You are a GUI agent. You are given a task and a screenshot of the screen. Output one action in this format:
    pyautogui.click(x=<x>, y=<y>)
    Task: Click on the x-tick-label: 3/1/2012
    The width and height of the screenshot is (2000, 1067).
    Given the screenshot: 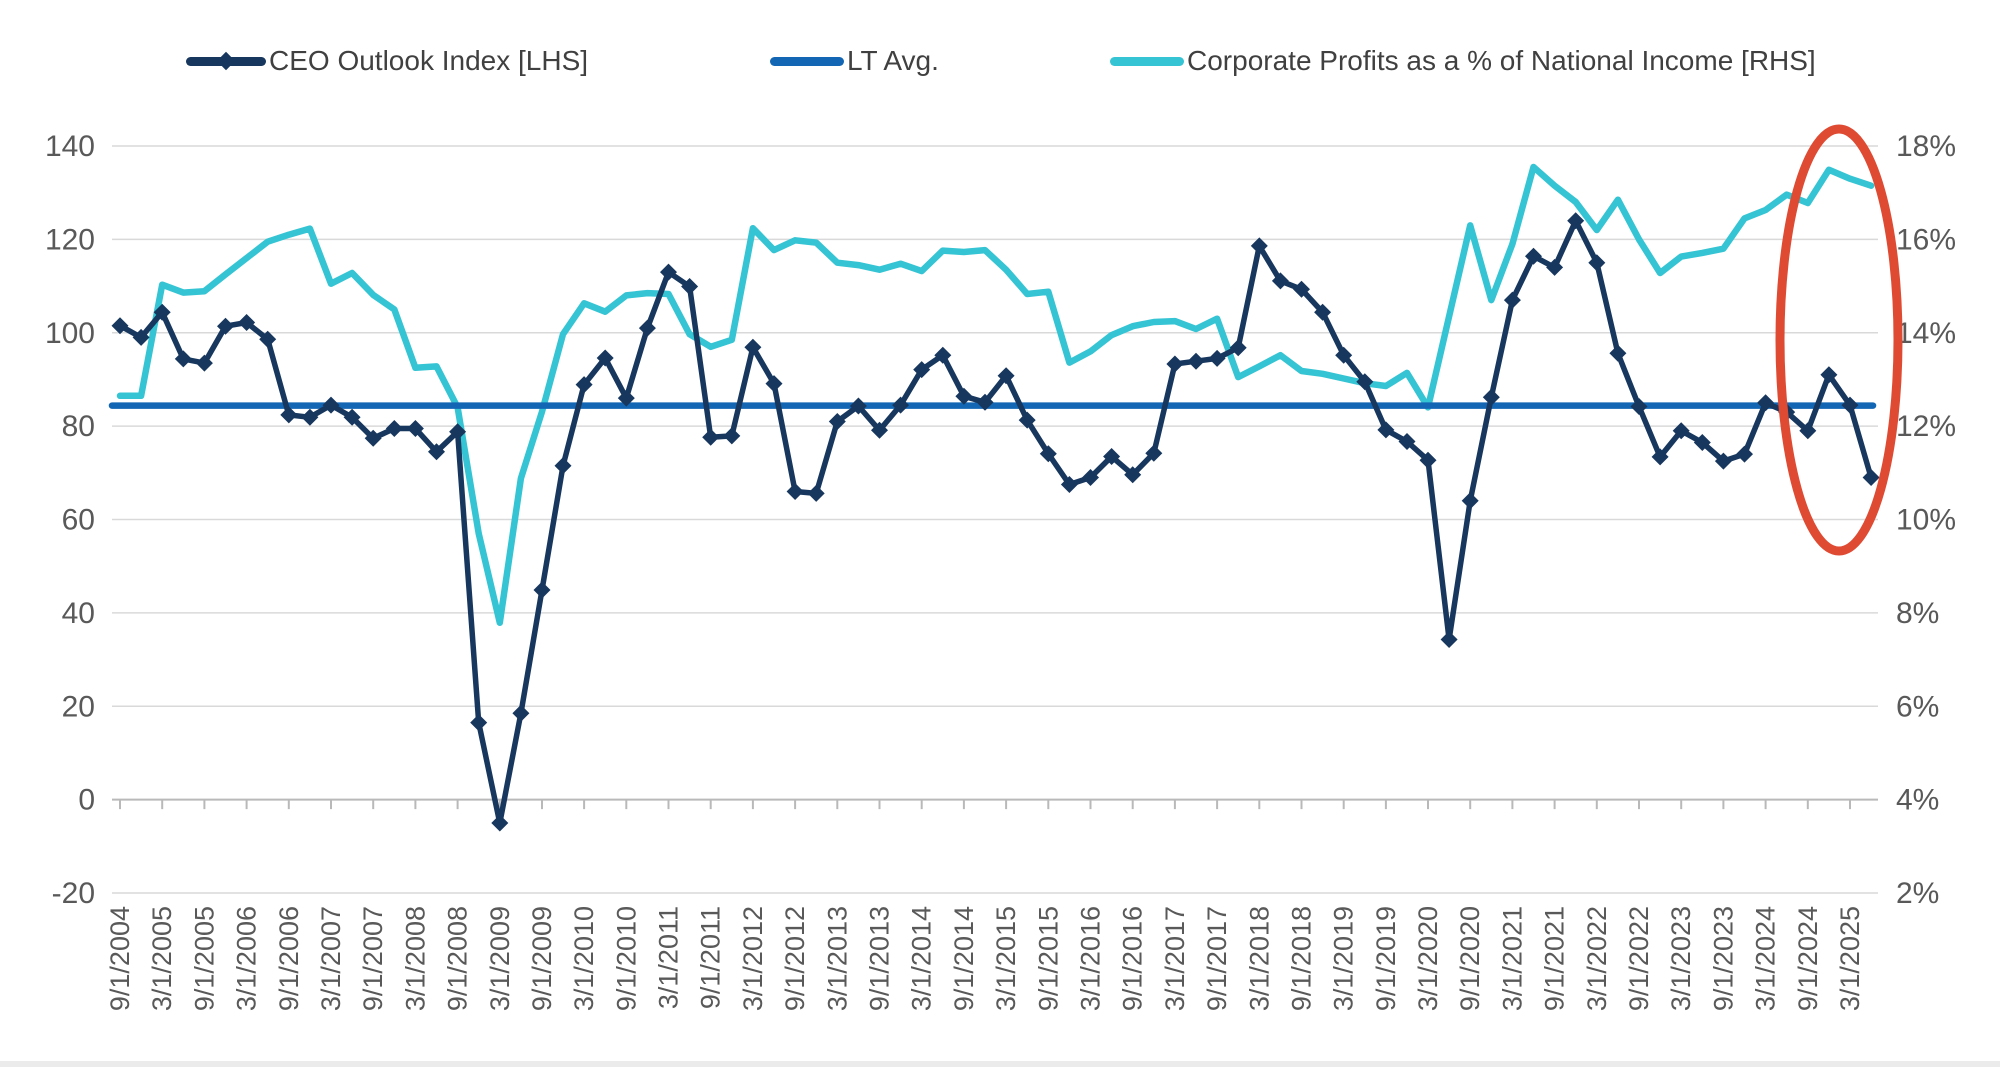 What is the action you would take?
    pyautogui.click(x=753, y=958)
    